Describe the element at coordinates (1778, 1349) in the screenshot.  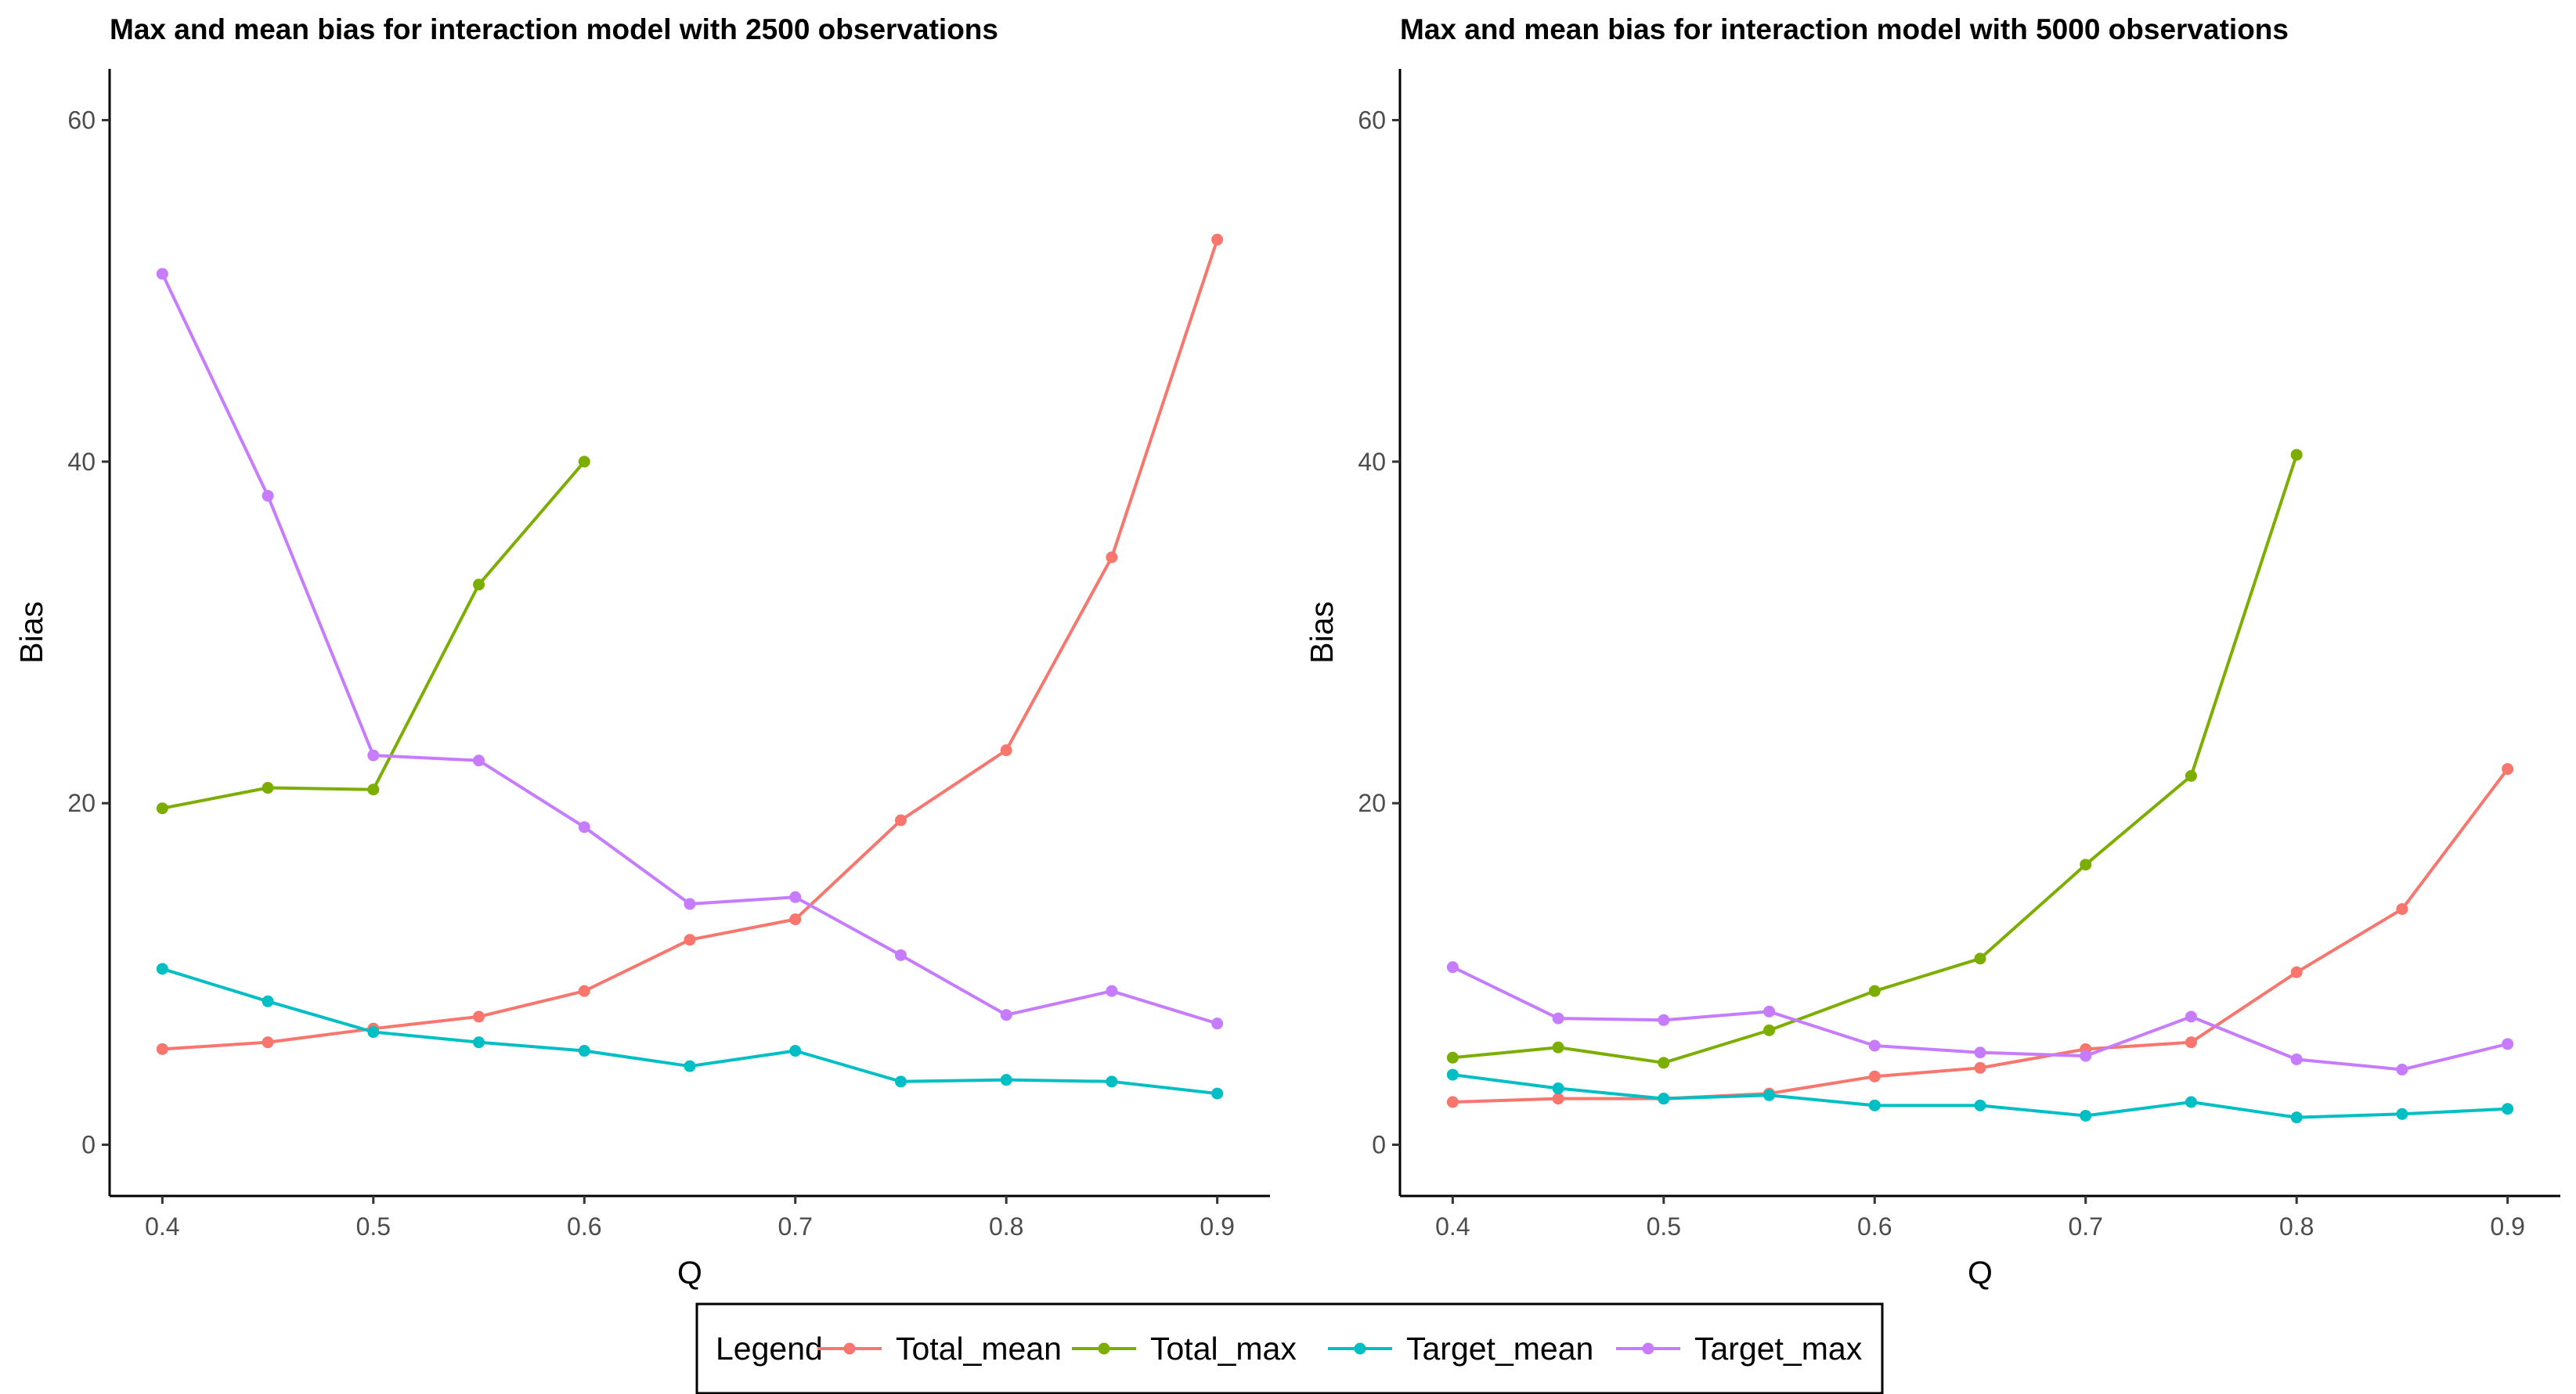
I see `legend-entry-label: Target_max` at that location.